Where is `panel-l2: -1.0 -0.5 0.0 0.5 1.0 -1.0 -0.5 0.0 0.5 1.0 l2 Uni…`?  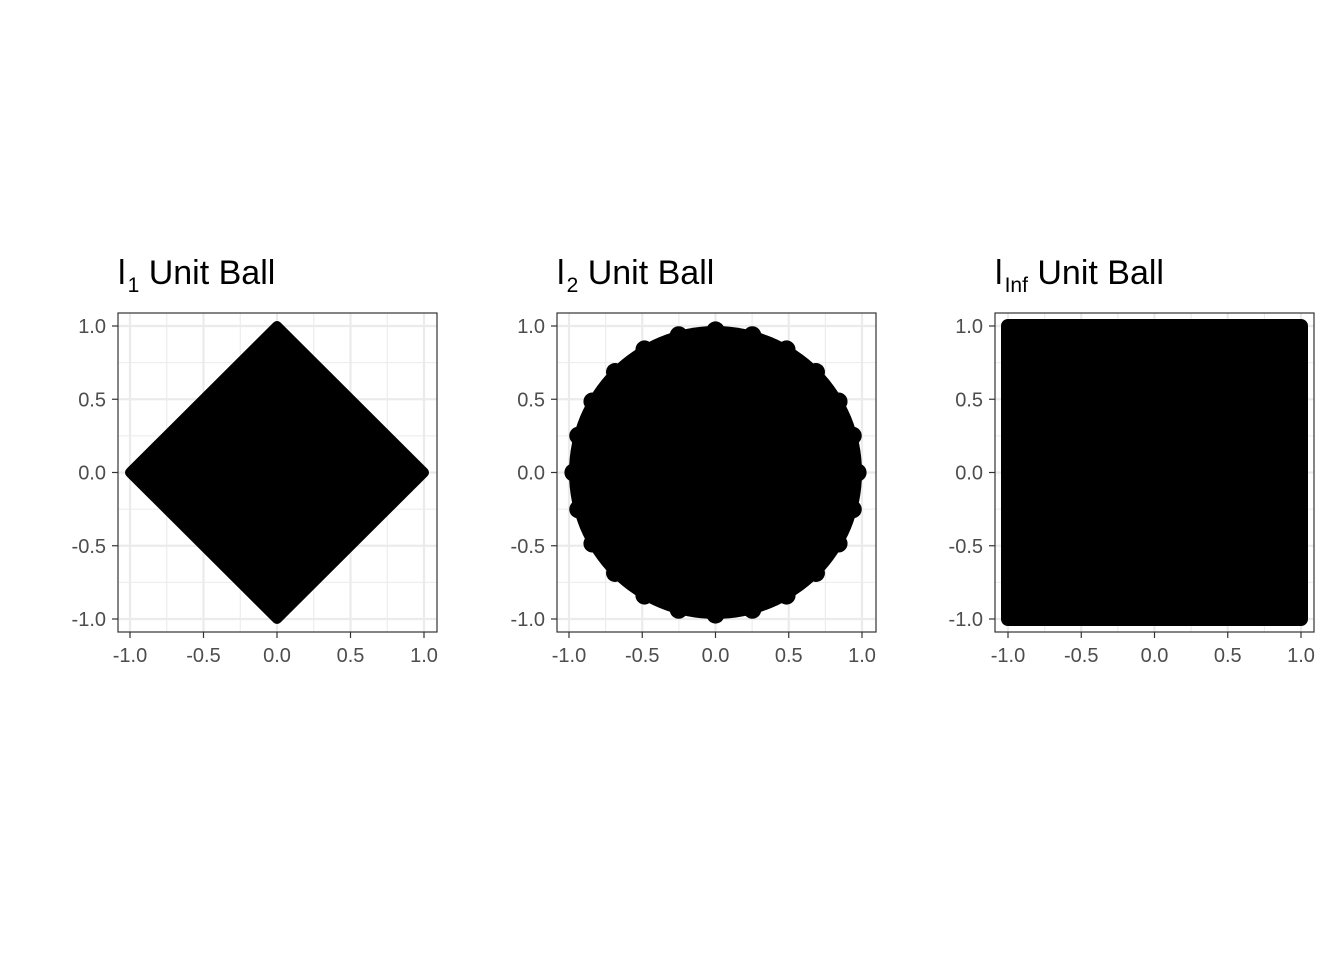 panel-l2: -1.0 -0.5 0.0 0.5 1.0 -1.0 -0.5 0.0 0.5 1.0 l2 Uni… is located at coordinates (694, 460).